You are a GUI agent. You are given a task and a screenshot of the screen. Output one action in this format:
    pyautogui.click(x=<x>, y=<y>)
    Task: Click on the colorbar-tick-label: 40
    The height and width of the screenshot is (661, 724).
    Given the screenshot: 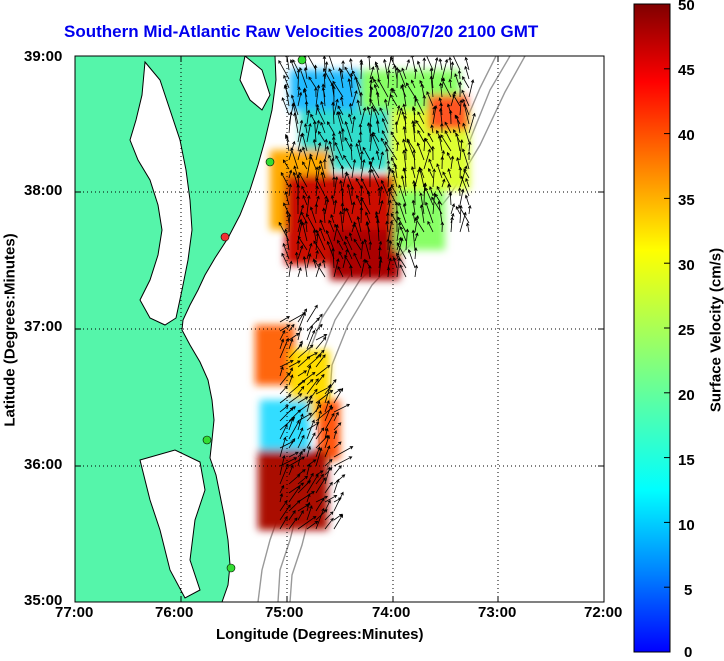 What is the action you would take?
    pyautogui.click(x=686, y=135)
    